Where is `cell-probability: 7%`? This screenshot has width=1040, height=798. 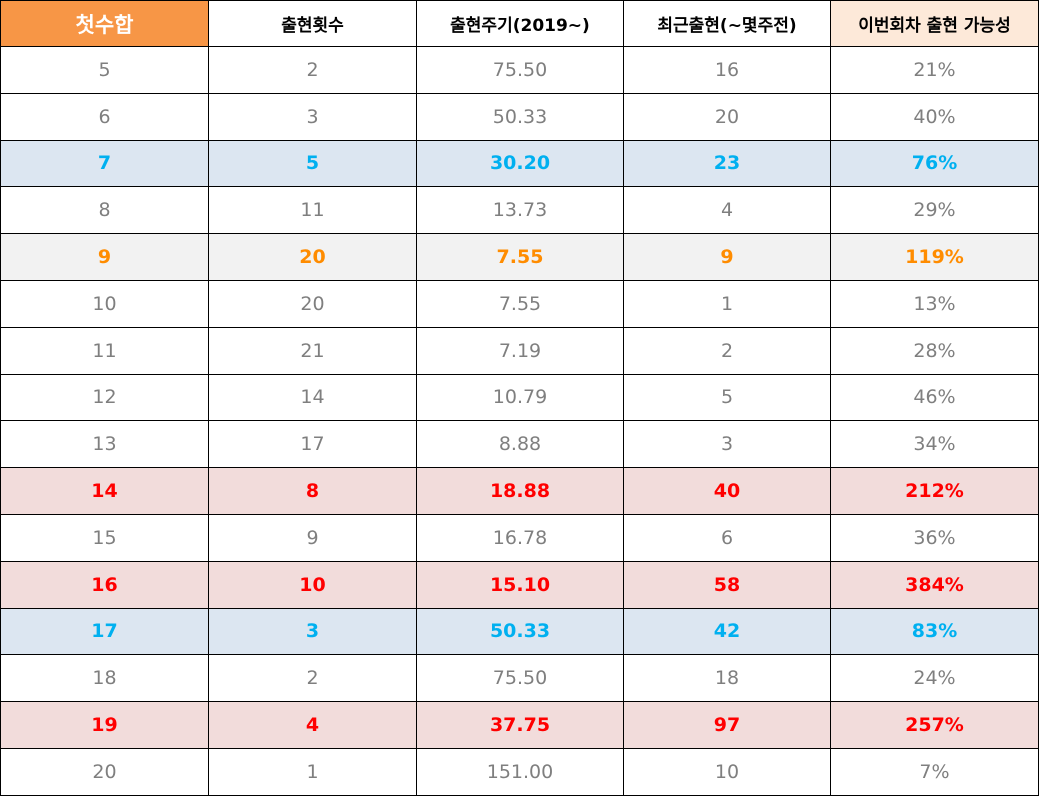
cell-probability: 7% is located at coordinates (934, 771).